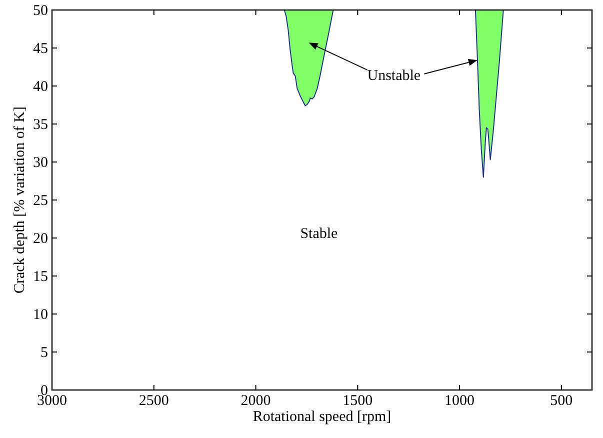 Image resolution: width=603 pixels, height=438 pixels. Describe the element at coordinates (394, 76) in the screenshot. I see `annotation: Unstable` at that location.